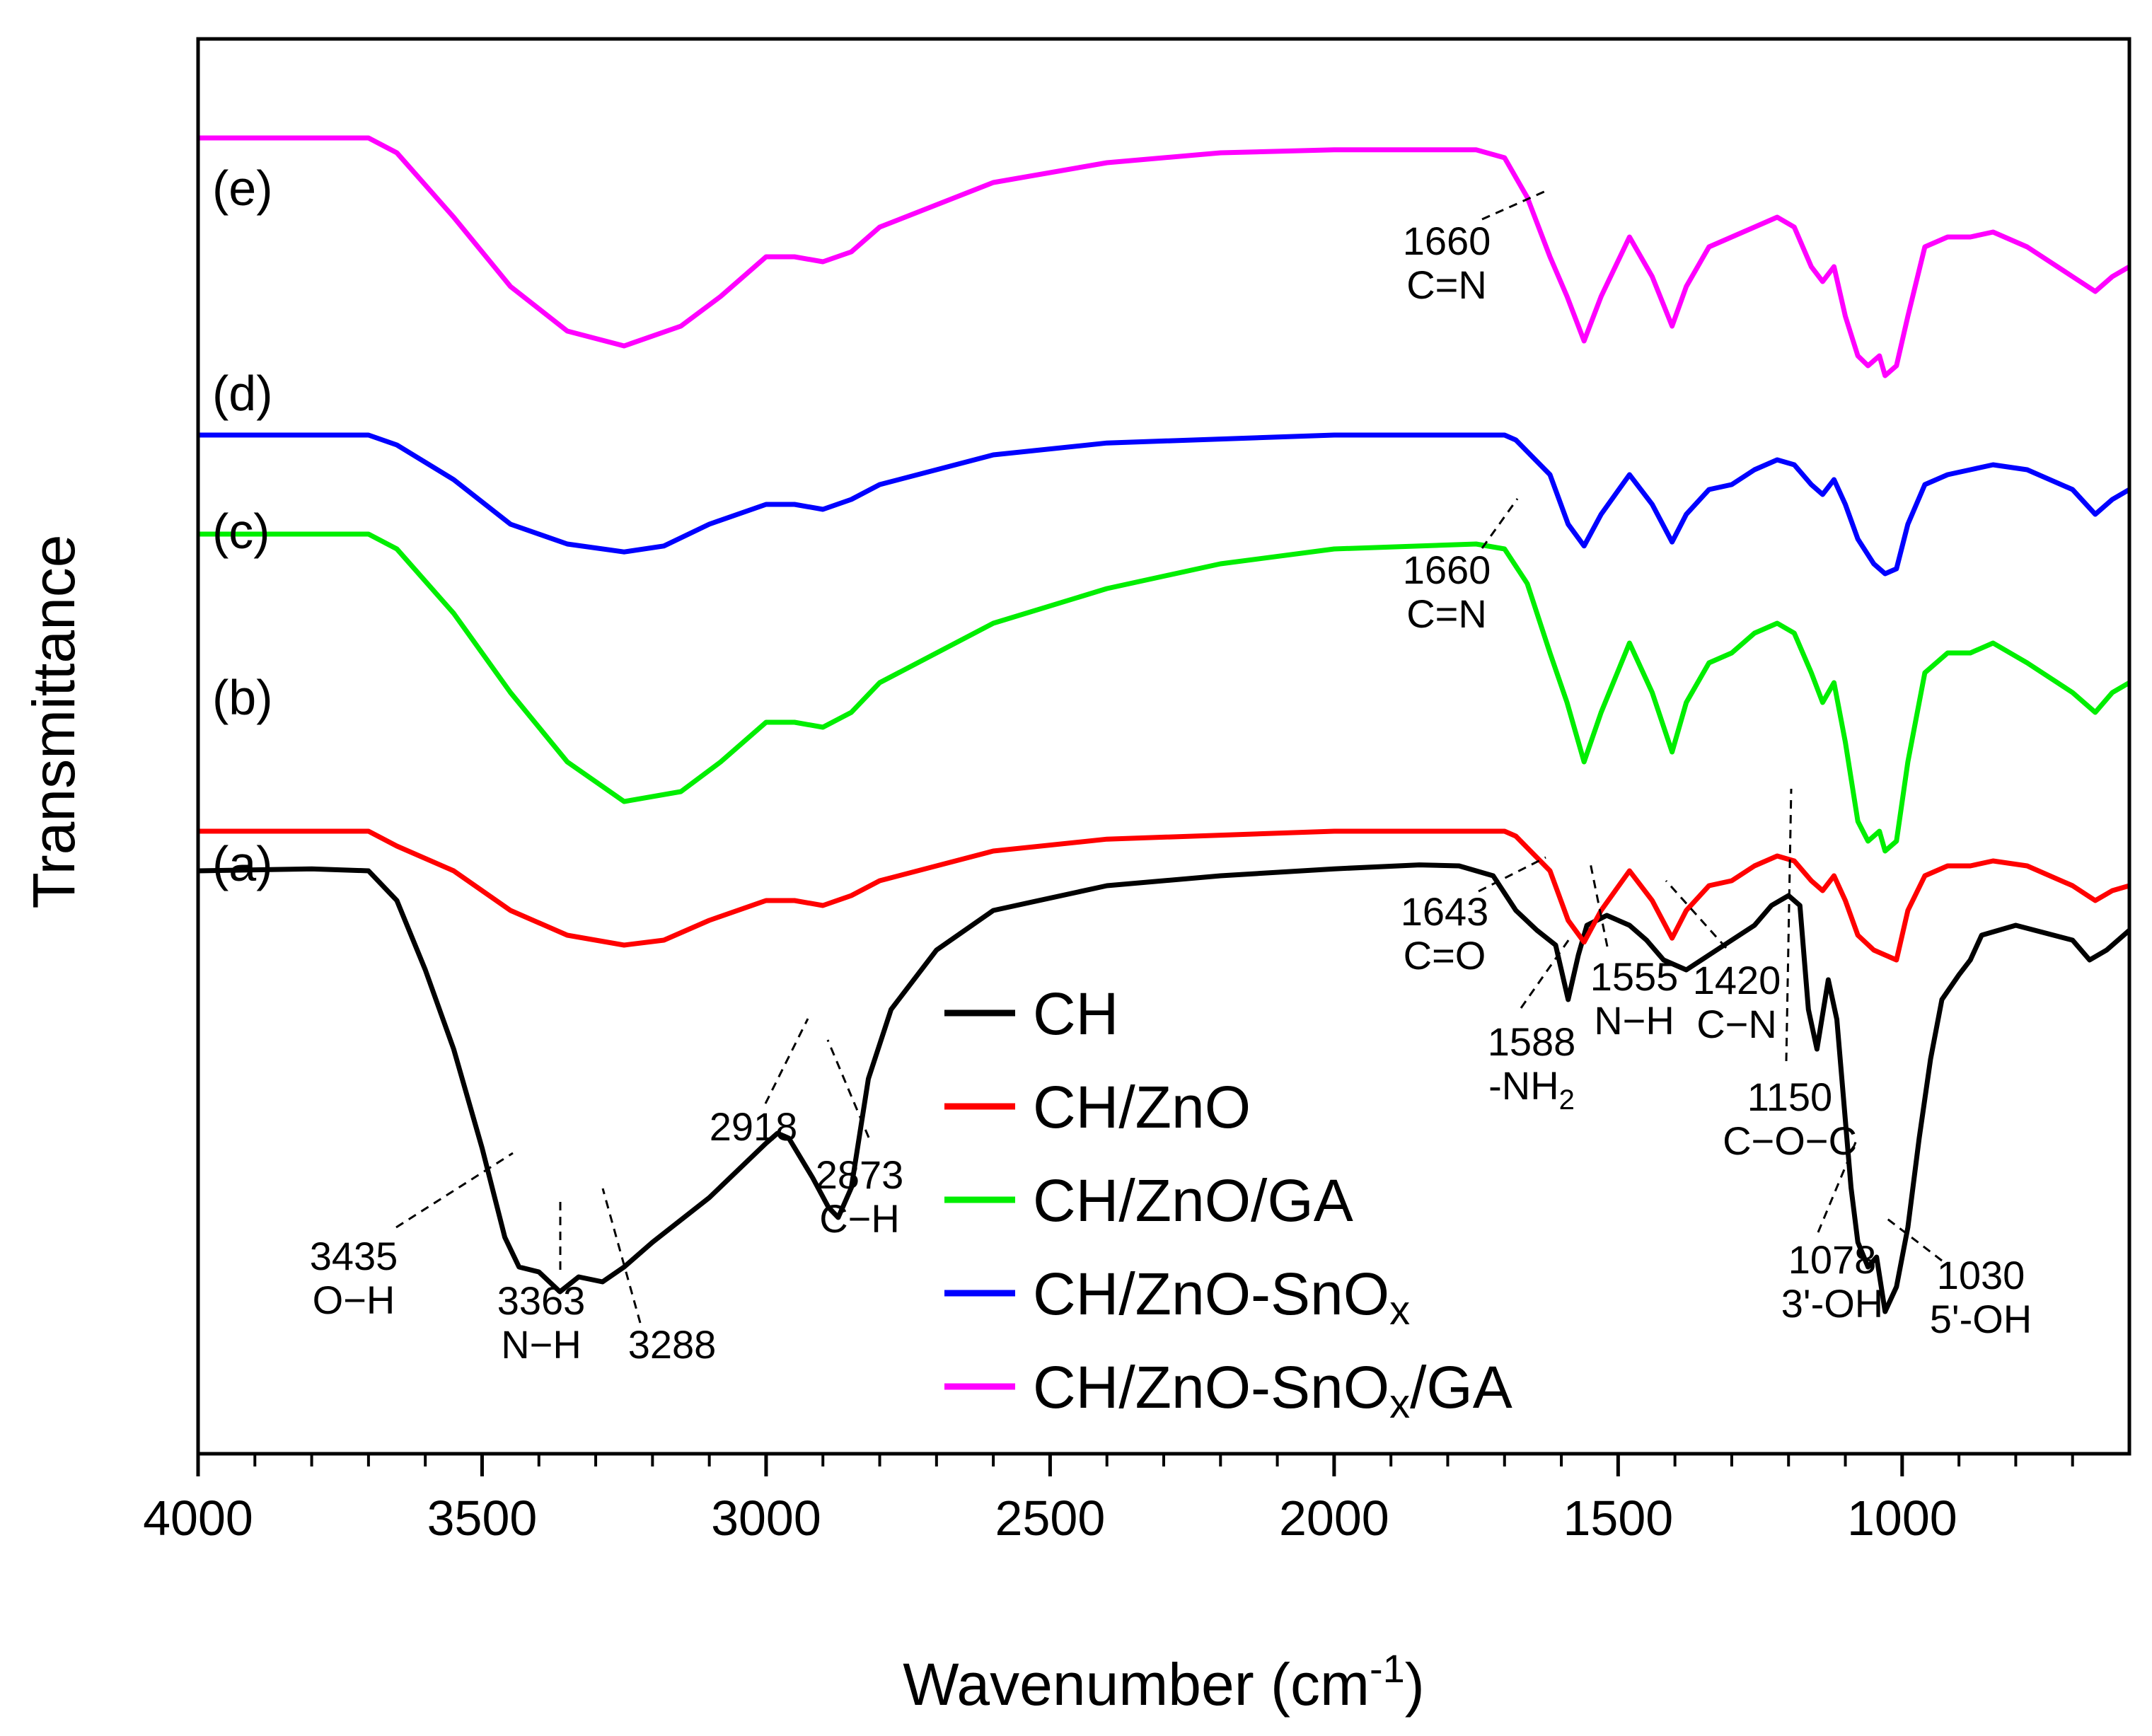 This screenshot has width=2152, height=1736. Describe the element at coordinates (1832, 1260) in the screenshot. I see `annotation-label: 1078` at that location.